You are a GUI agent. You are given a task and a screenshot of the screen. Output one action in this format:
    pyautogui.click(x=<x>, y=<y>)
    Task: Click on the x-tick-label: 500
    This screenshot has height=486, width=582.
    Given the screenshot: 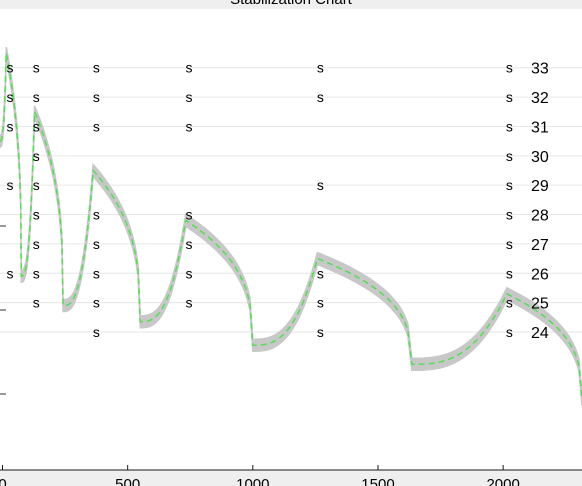 What is the action you would take?
    pyautogui.click(x=127, y=481)
    